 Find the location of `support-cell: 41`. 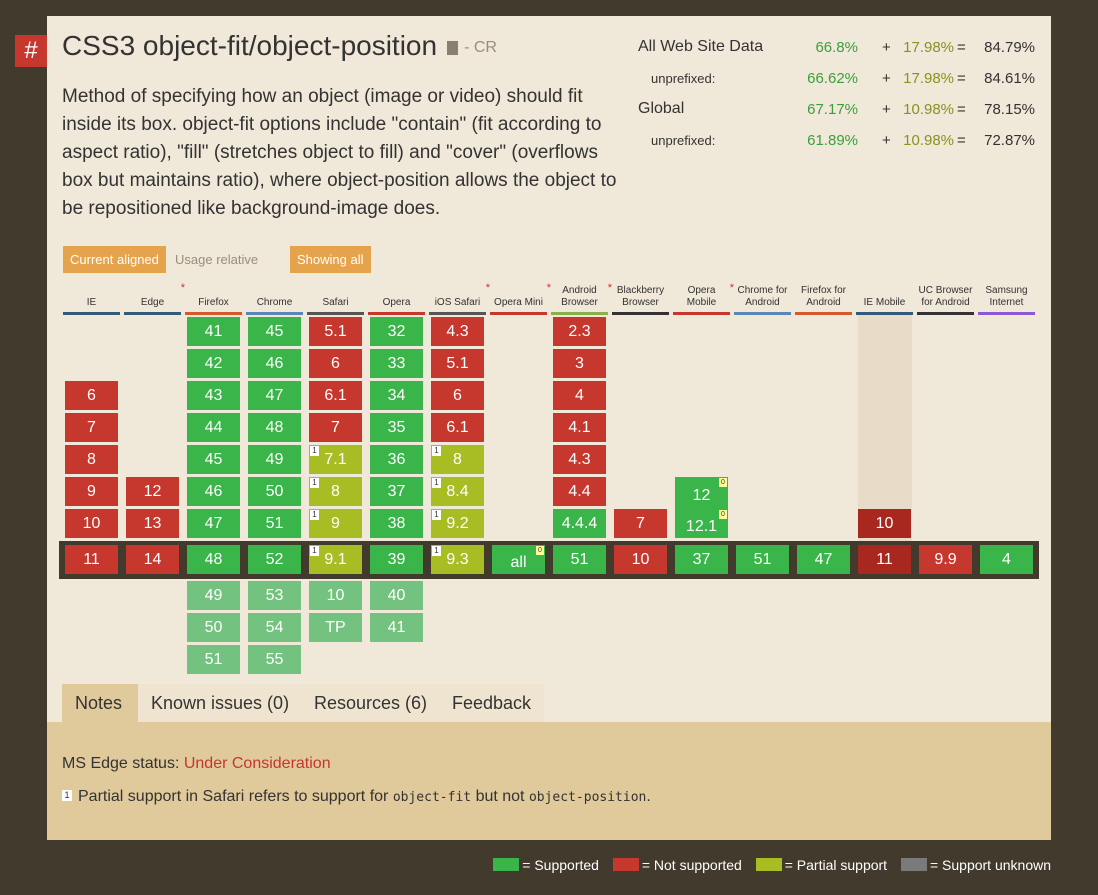

support-cell: 41 is located at coordinates (213, 331).